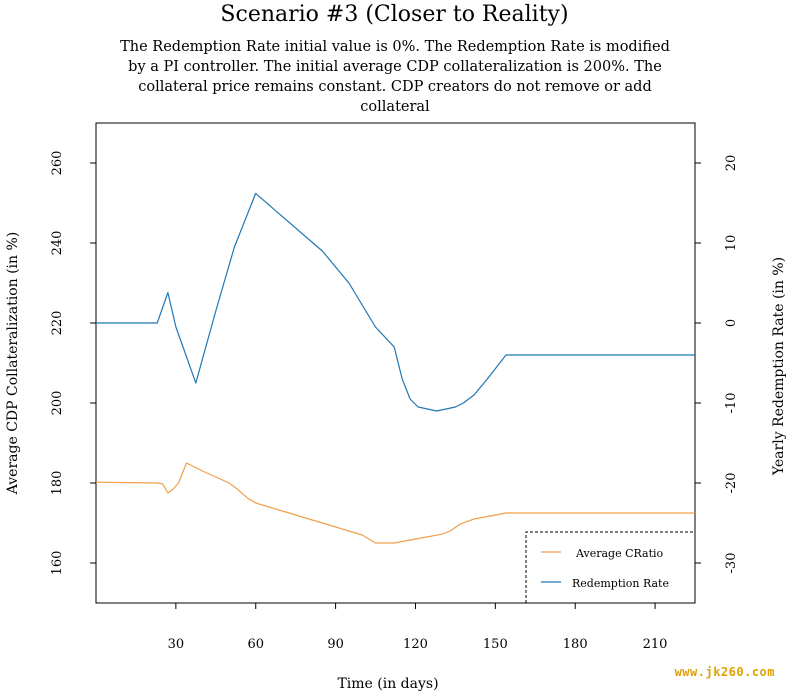  Describe the element at coordinates (57, 163) in the screenshot. I see `y-left-tick-label: 260` at that location.